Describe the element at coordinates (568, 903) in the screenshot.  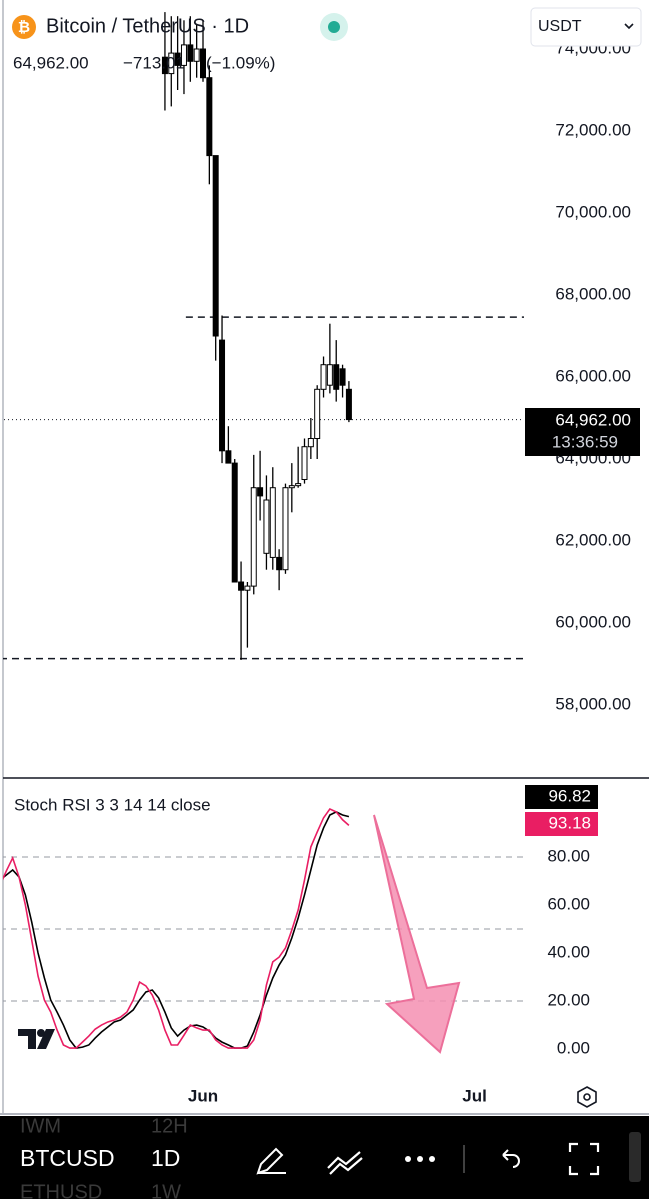
I see `y-tick-label: 60.00` at that location.